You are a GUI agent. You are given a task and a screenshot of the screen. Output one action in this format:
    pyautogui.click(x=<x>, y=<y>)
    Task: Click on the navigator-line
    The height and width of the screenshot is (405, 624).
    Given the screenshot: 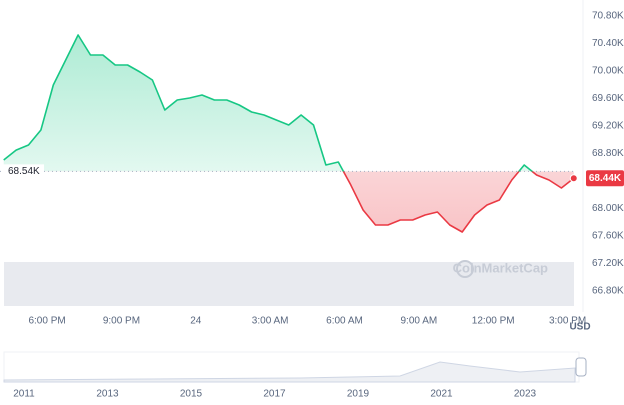 What is the action you would take?
    pyautogui.click(x=289, y=372)
    